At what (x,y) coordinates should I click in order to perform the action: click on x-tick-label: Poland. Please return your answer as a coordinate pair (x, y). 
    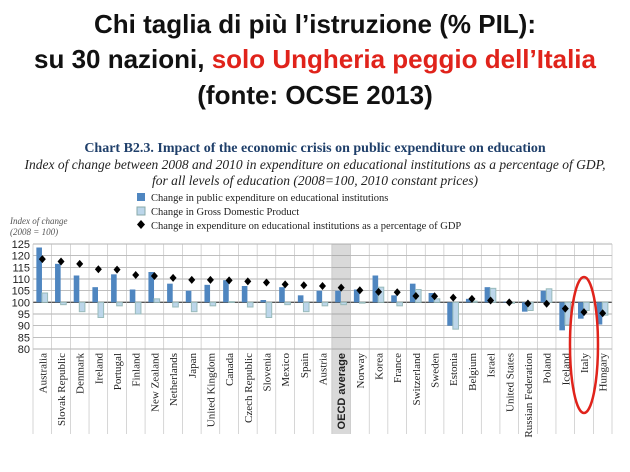
    Looking at the image, I should click on (548, 368).